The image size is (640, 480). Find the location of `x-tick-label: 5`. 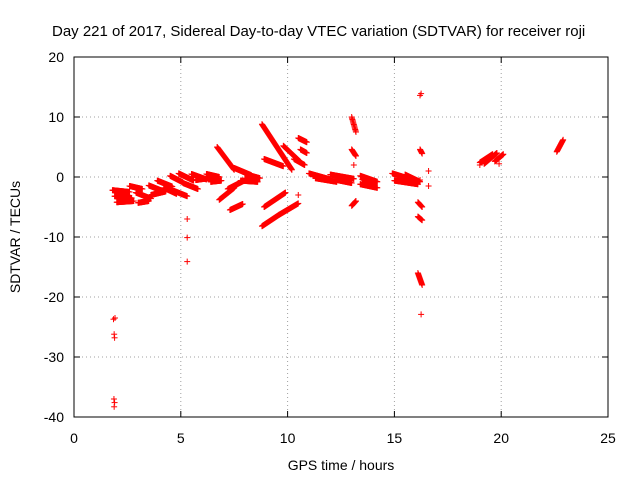

x-tick-label: 5 is located at coordinates (181, 438).